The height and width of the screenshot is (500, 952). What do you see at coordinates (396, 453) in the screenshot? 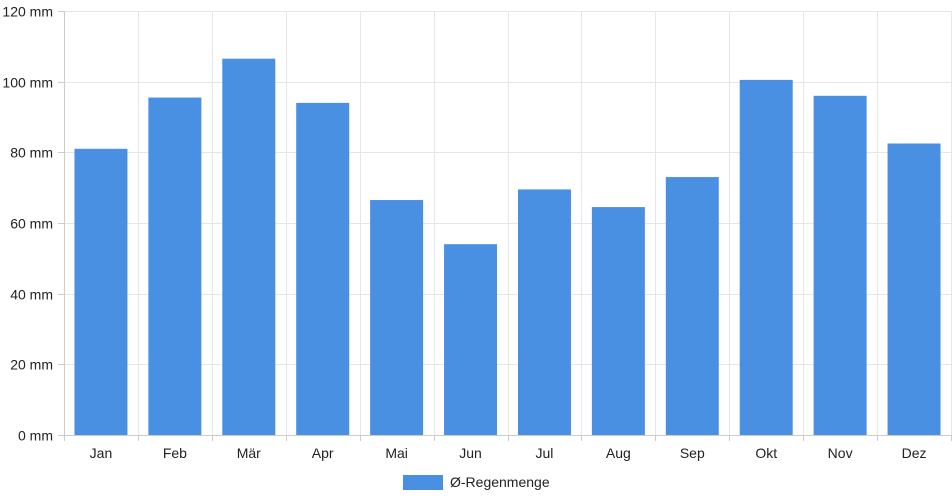
I see `x-tick-label: Mai` at bounding box center [396, 453].